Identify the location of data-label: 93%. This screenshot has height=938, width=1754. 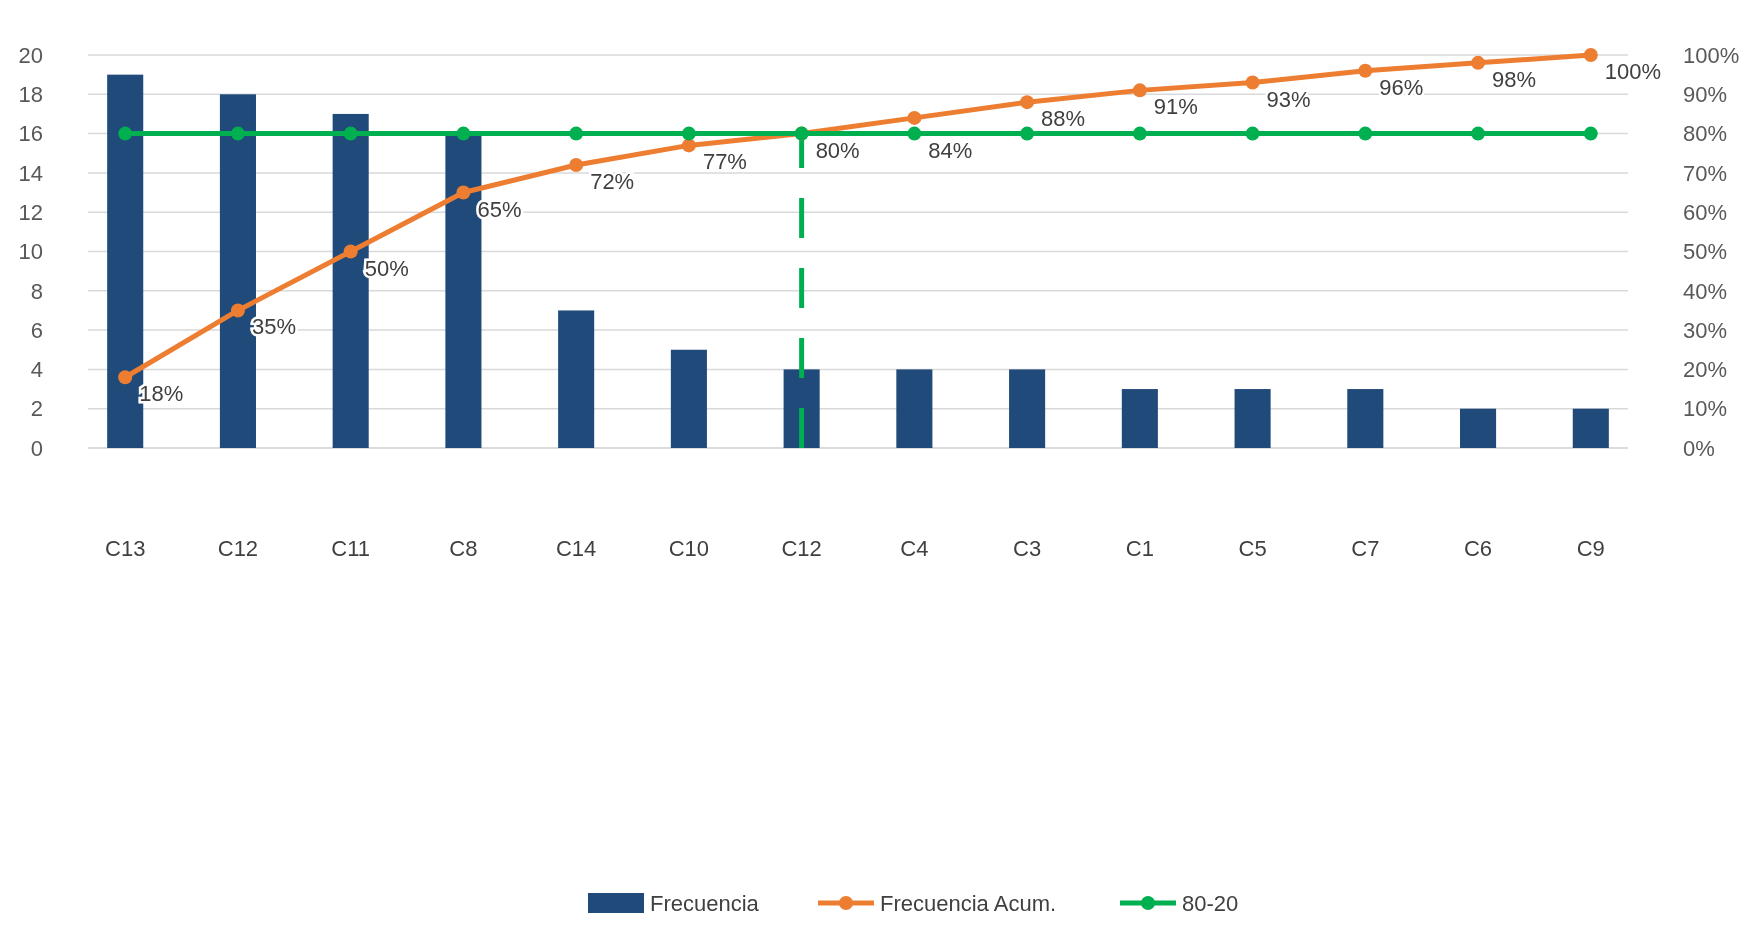
(1288, 99).